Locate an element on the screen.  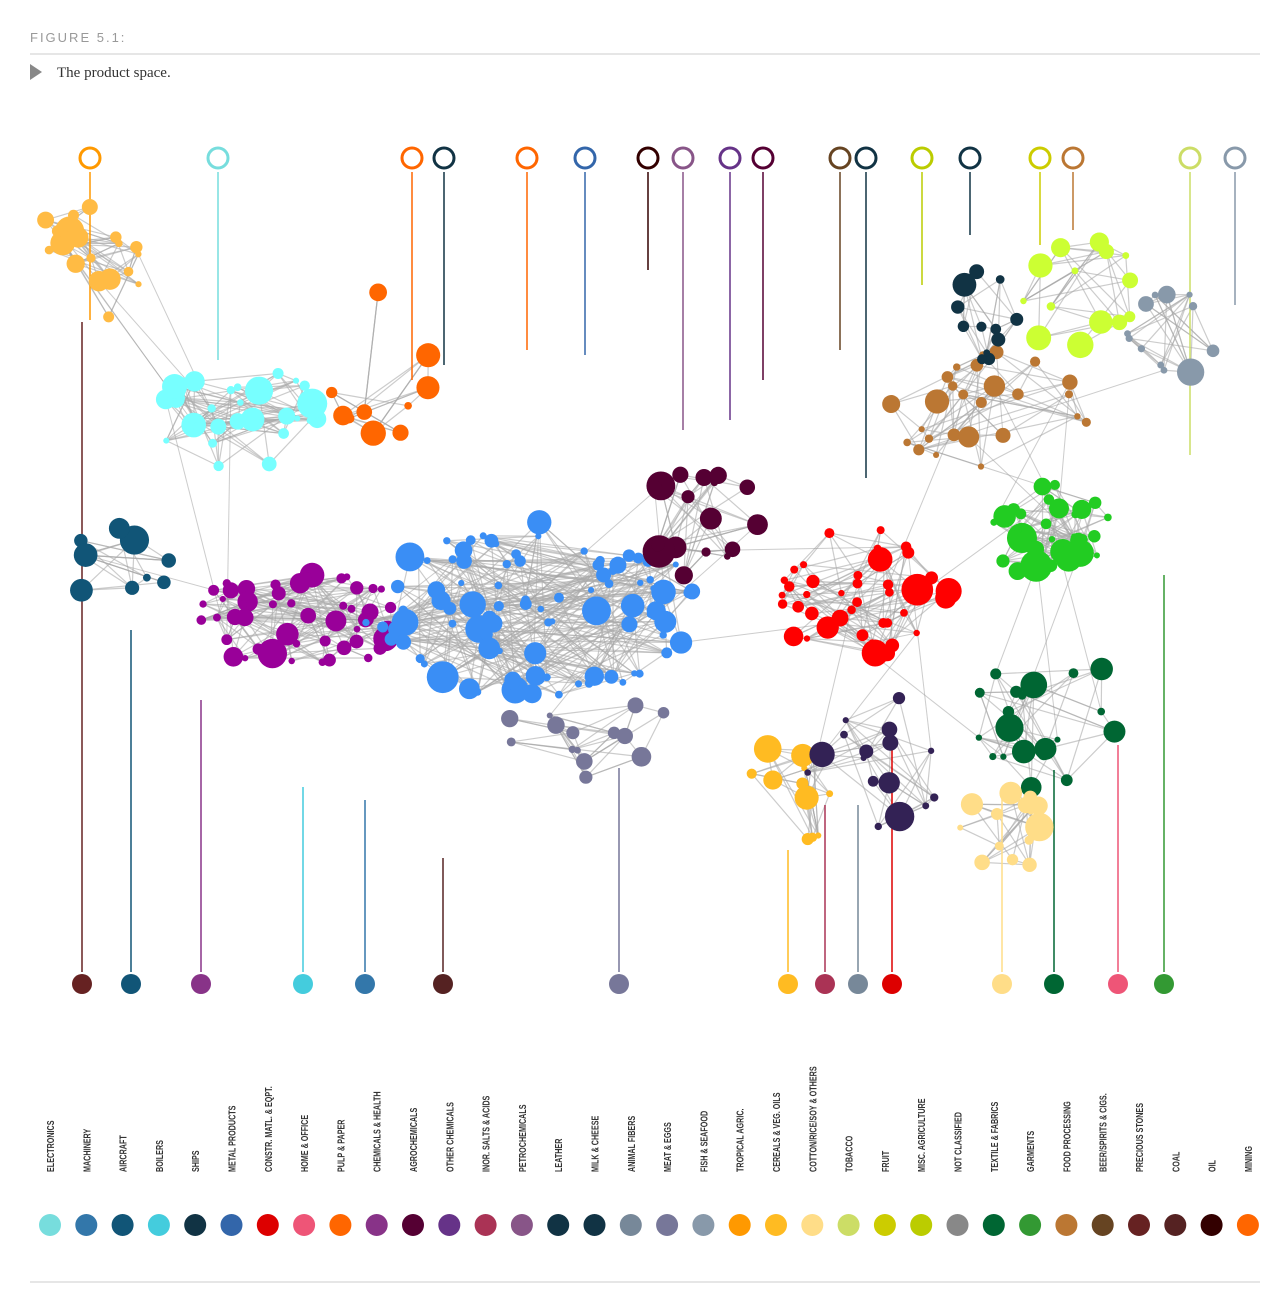
legend-label: ELECTRONICS is located at coordinates (50, 1146).